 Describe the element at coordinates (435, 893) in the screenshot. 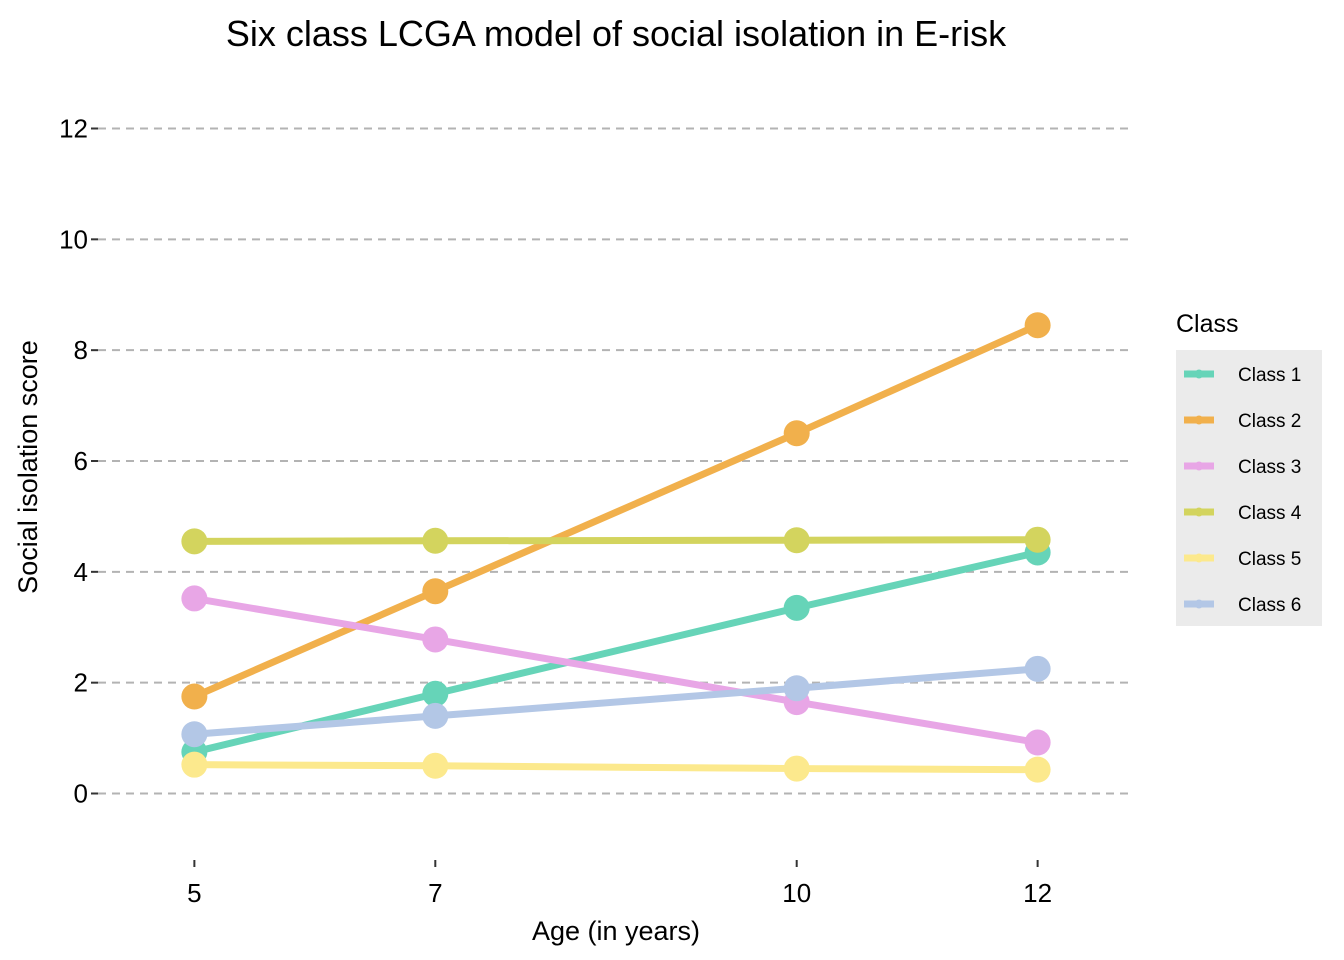

I see `x-tick-label: 7` at that location.